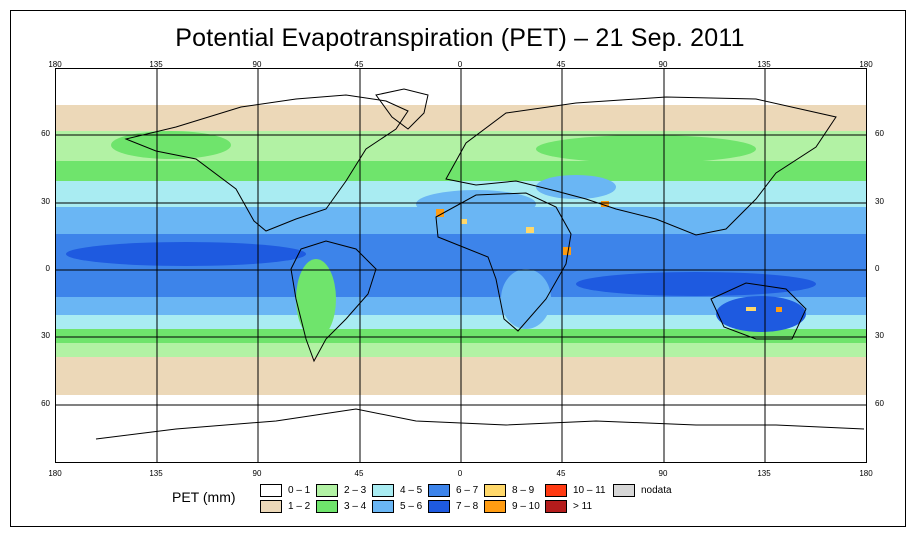 Image resolution: width=920 pixels, height=539 pixels. Describe the element at coordinates (879, 403) in the screenshot. I see `lat-tick-right-5: 60` at that location.